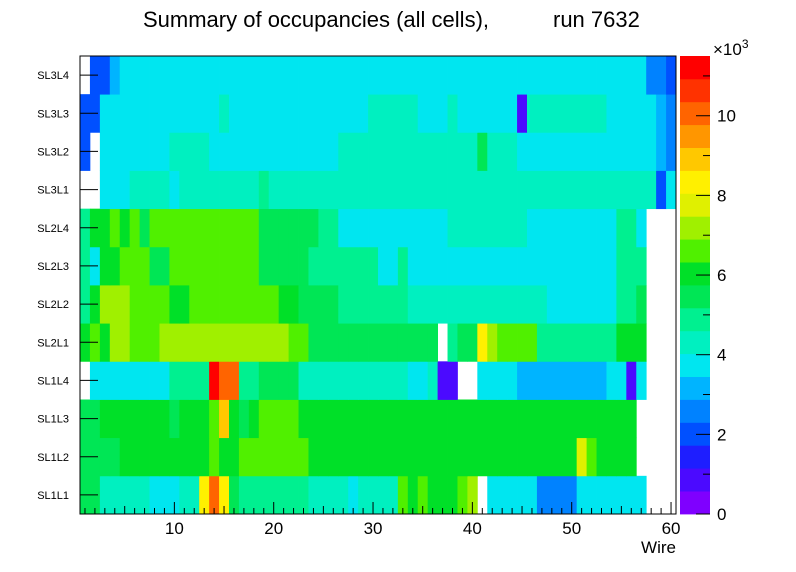 The width and height of the screenshot is (796, 572). What do you see at coordinates (273, 528) in the screenshot?
I see `x-tick-label: 20` at bounding box center [273, 528].